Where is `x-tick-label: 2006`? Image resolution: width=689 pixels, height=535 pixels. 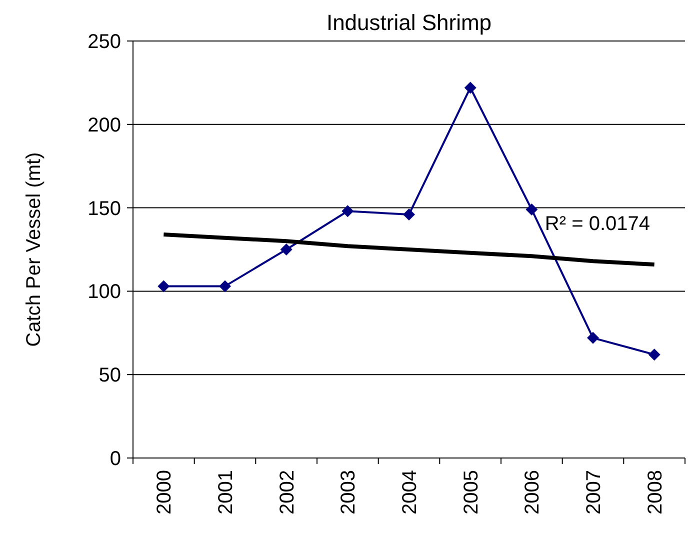 x-tick-label: 2006 is located at coordinates (533, 492).